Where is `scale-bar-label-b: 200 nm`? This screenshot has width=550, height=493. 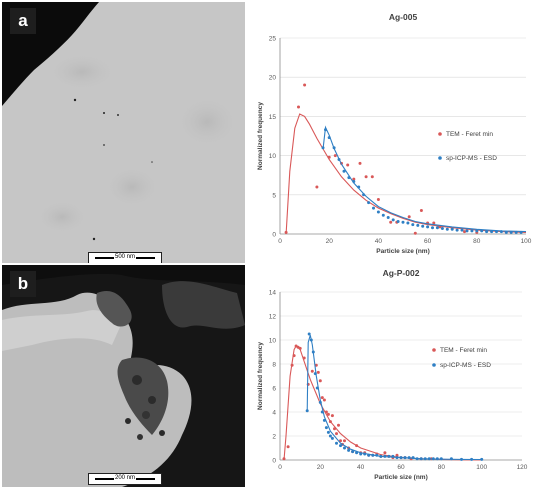
scale-bar-label-b: 200 nm is located at coordinates (124, 478).